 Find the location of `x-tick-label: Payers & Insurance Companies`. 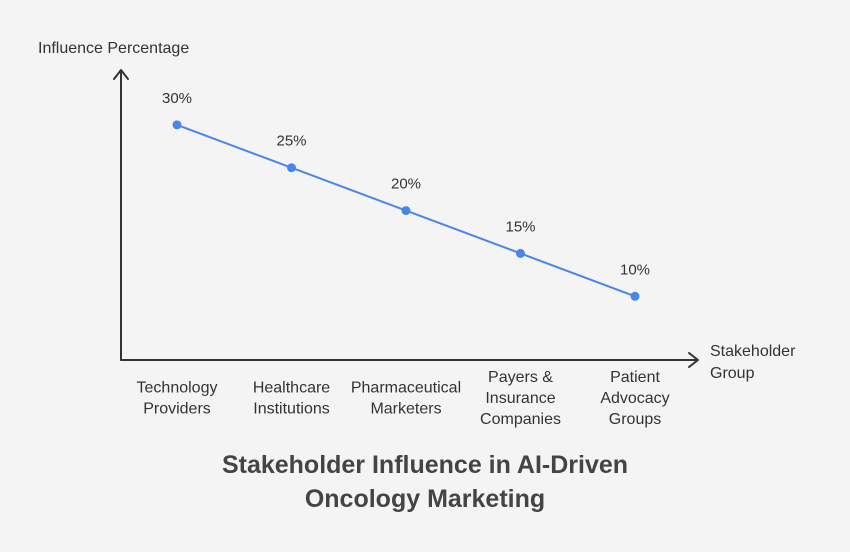

x-tick-label: Payers & Insurance Companies is located at coordinates (520, 398).